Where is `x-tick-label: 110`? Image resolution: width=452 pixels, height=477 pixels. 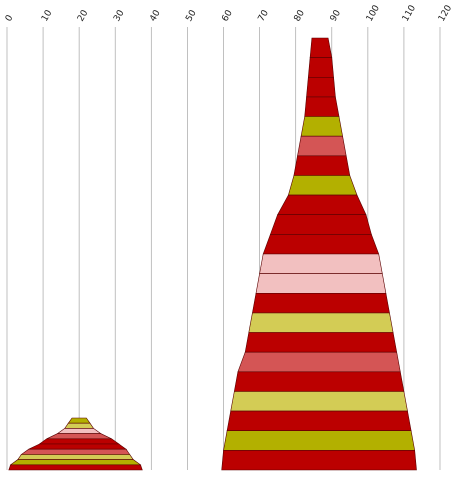 x-tick-label: 110 is located at coordinates (409, 13).